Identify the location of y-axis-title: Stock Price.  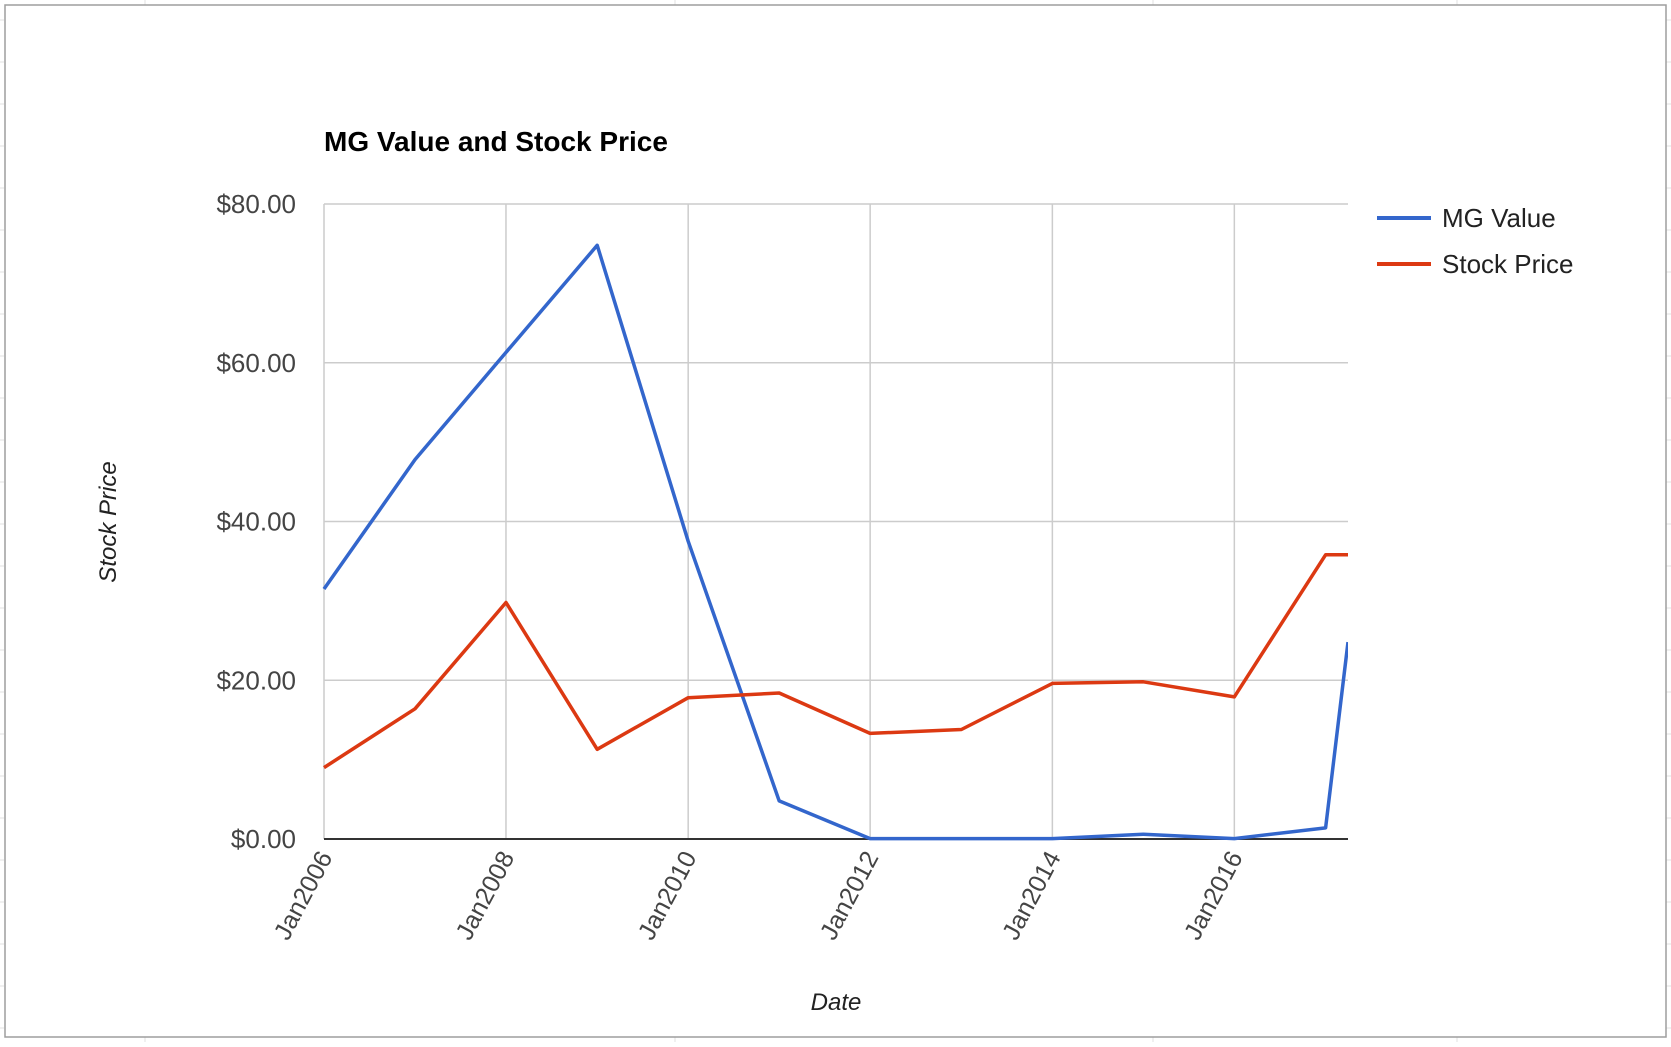
(108, 521).